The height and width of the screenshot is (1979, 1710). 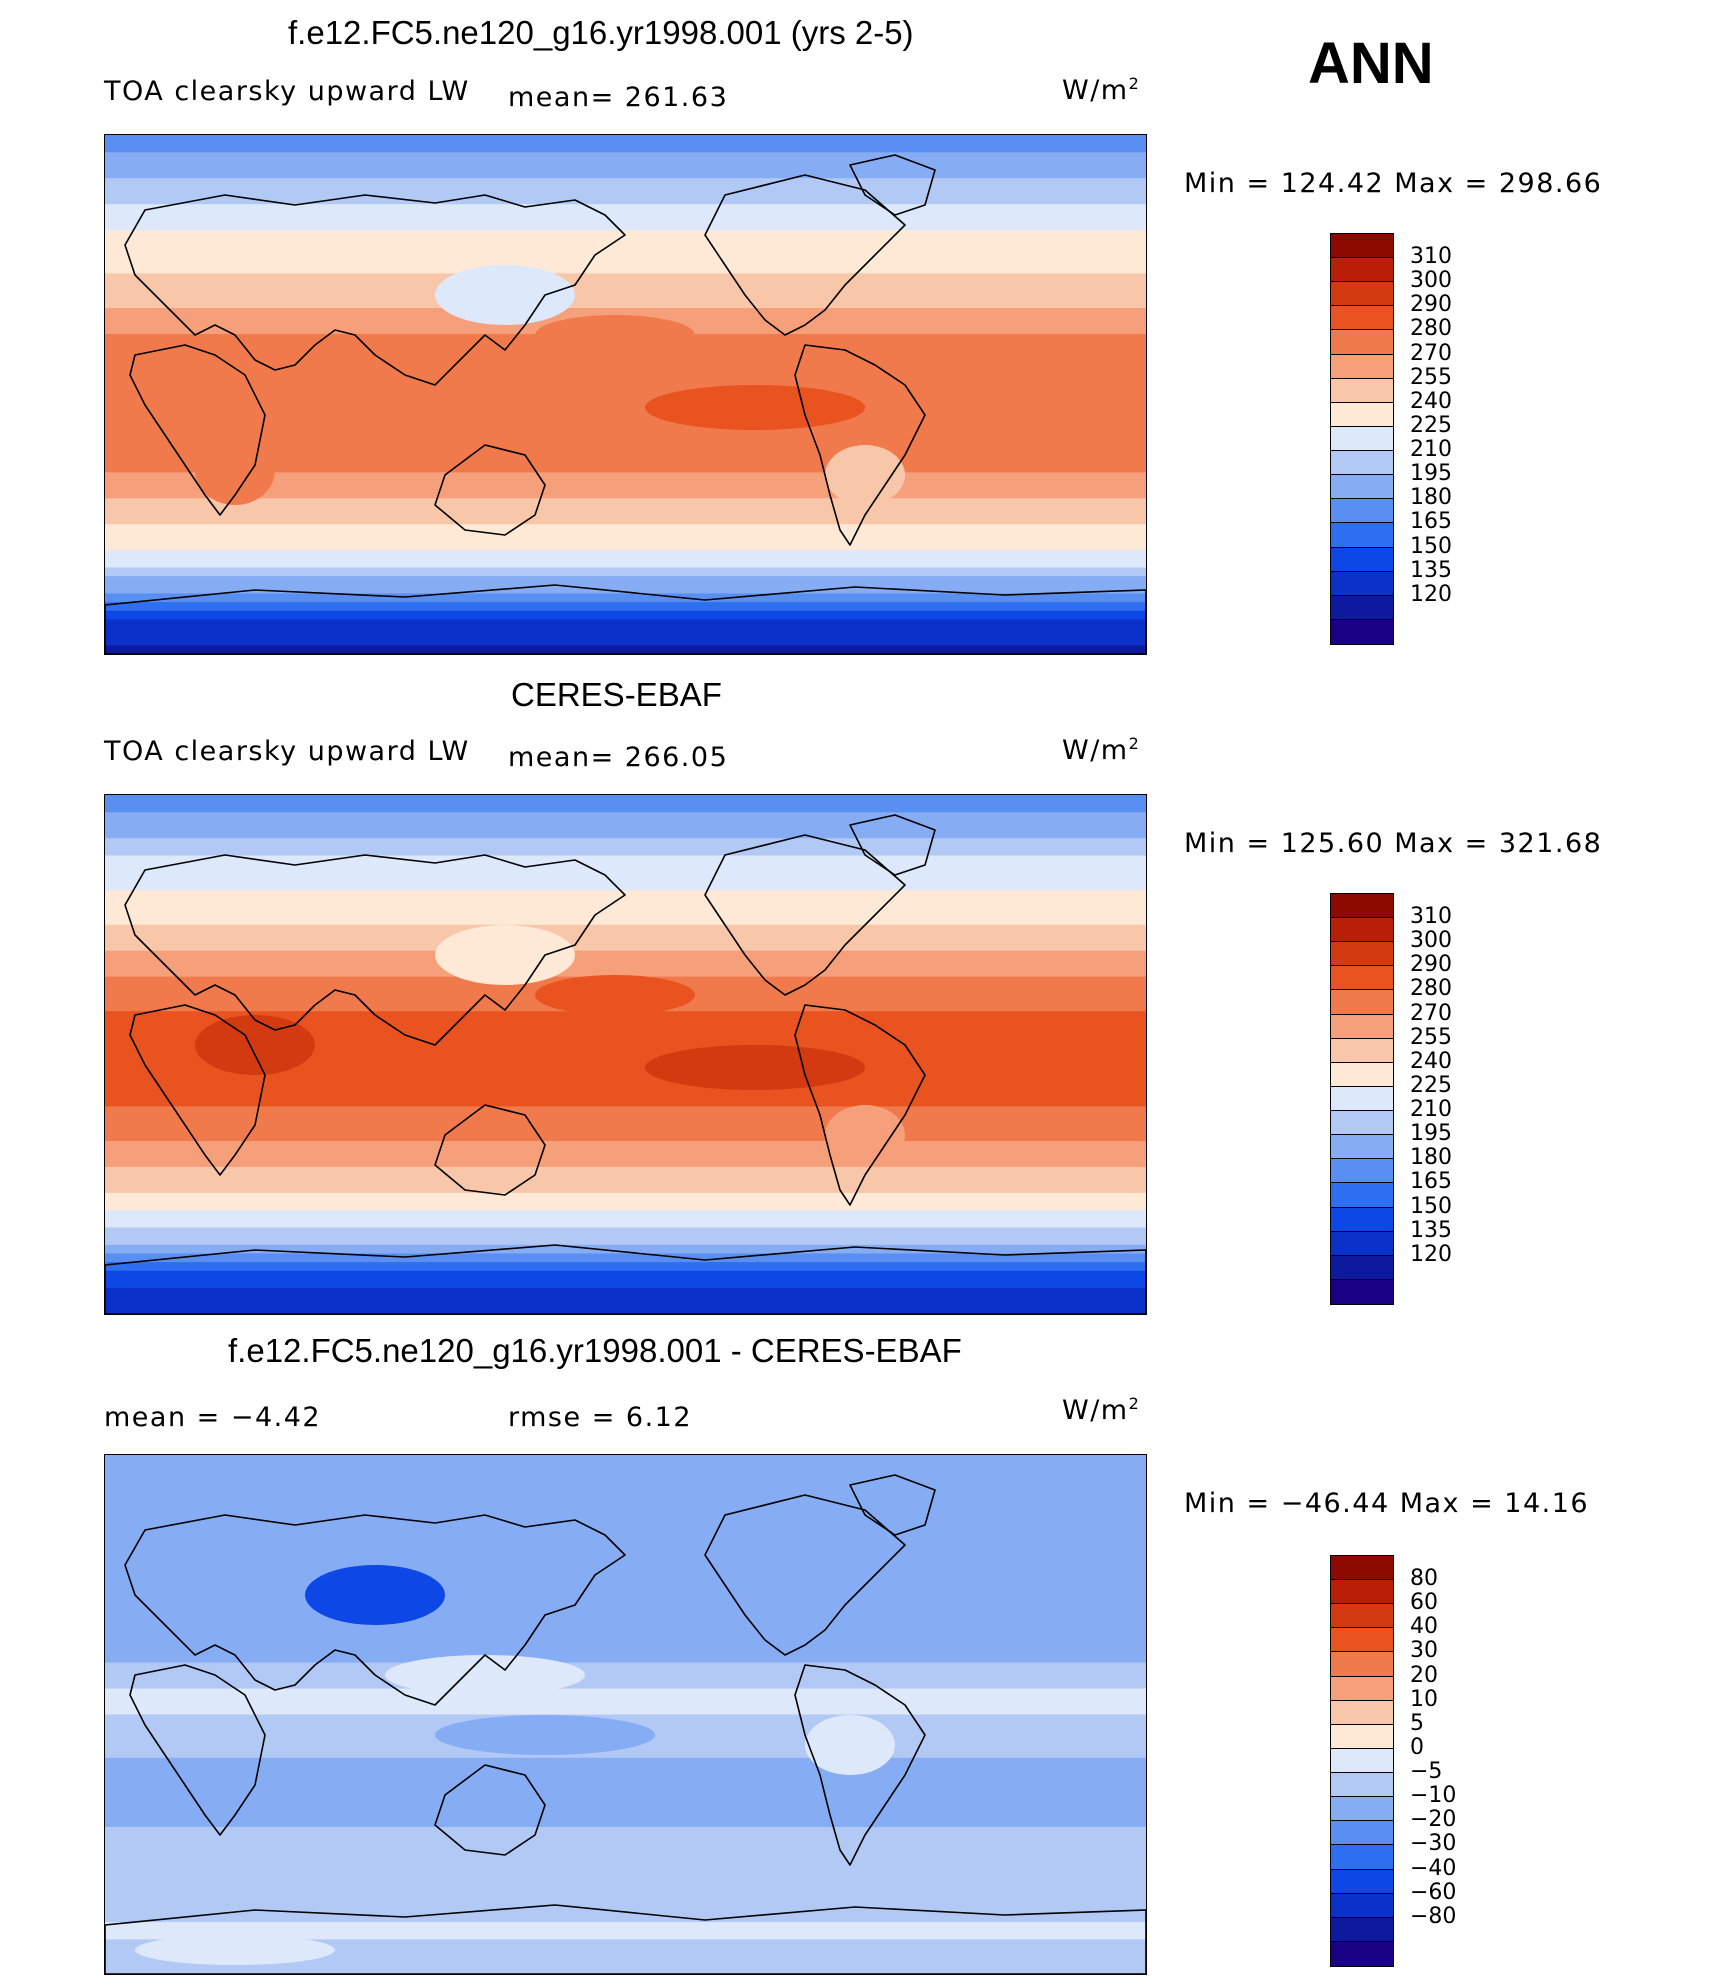 I want to click on panel1-minmax: Min = 124.42 Max = 298.66, so click(x=1393, y=183).